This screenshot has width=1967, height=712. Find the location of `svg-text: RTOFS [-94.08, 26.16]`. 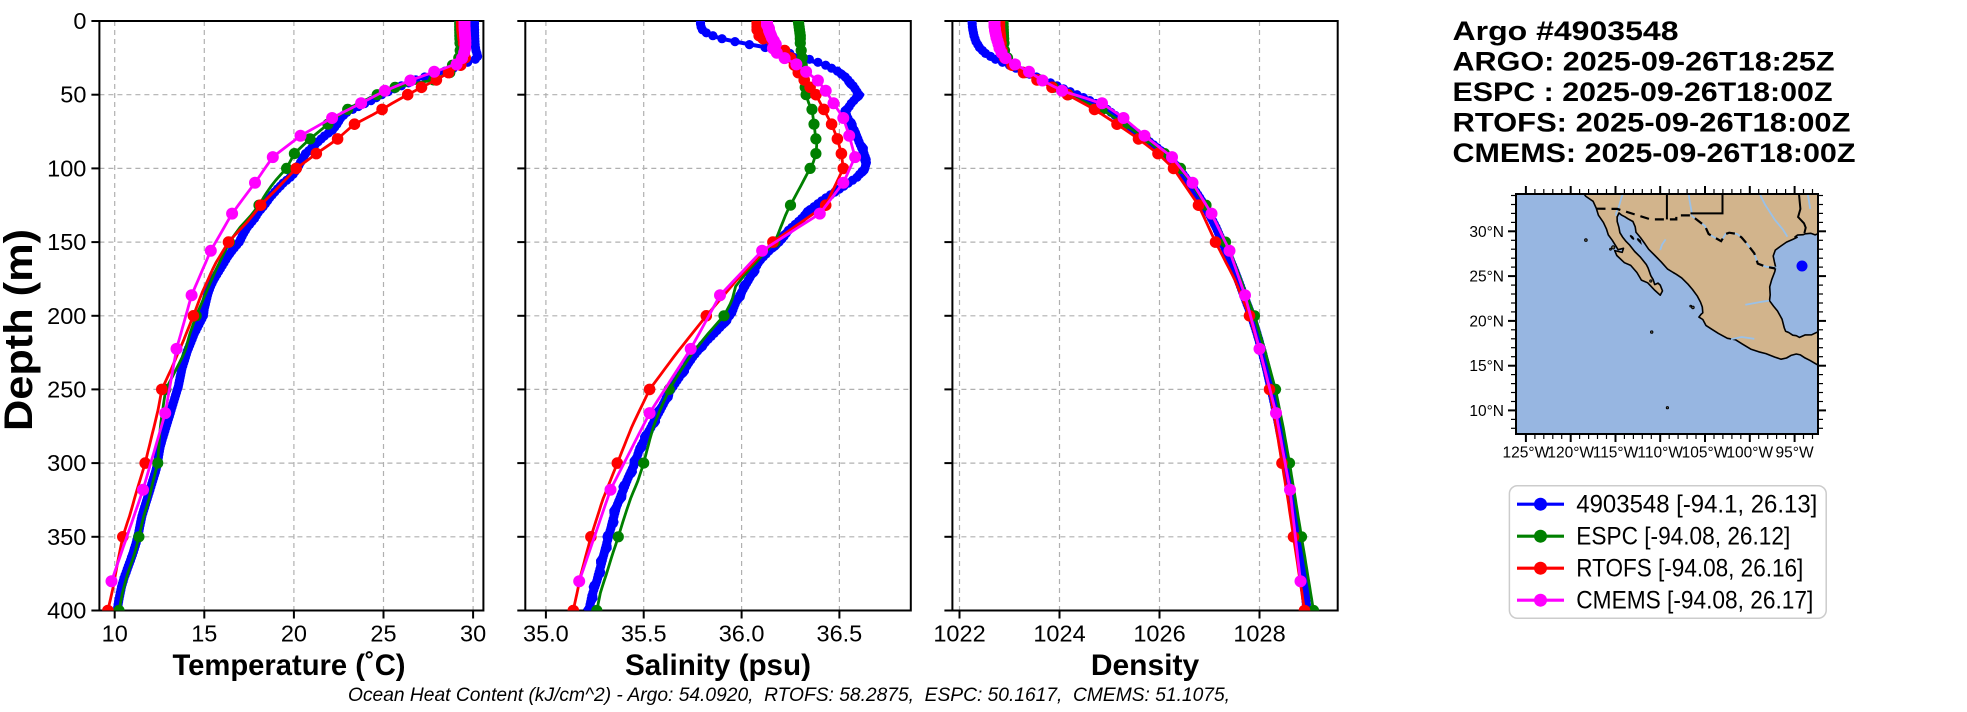

svg-text: RTOFS [-94.08, 26.16] is located at coordinates (1689, 569).